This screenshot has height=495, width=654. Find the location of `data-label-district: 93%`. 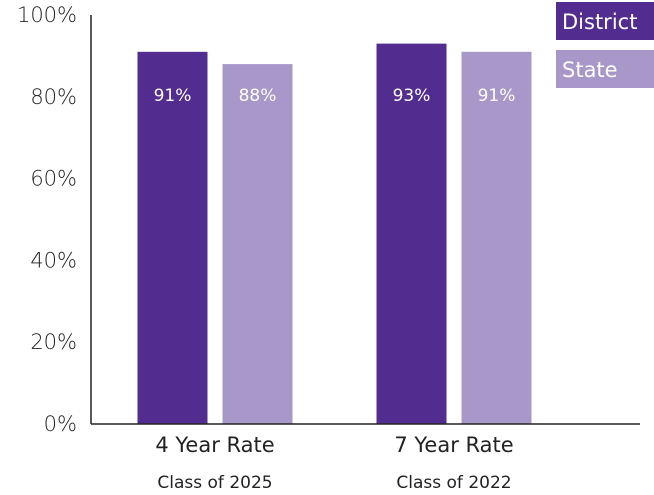

data-label-district: 93% is located at coordinates (412, 96).